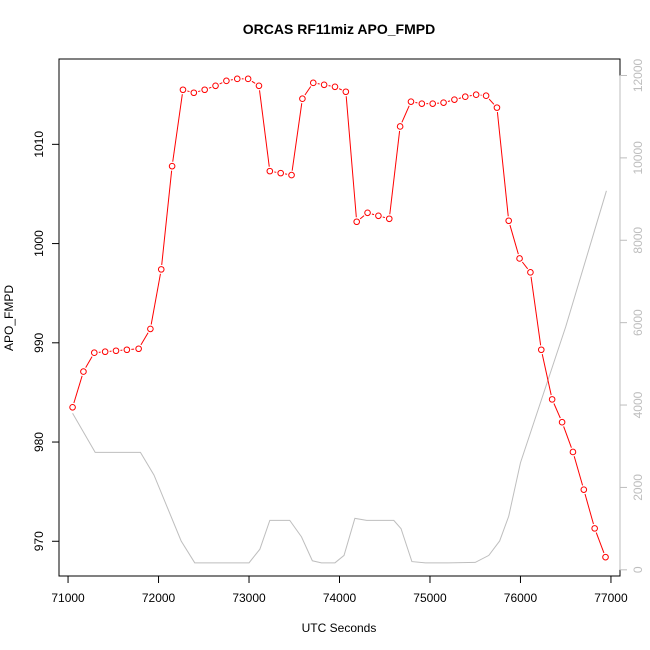 The height and width of the screenshot is (650, 650). I want to click on y2-tick-label: 10000, so click(638, 158).